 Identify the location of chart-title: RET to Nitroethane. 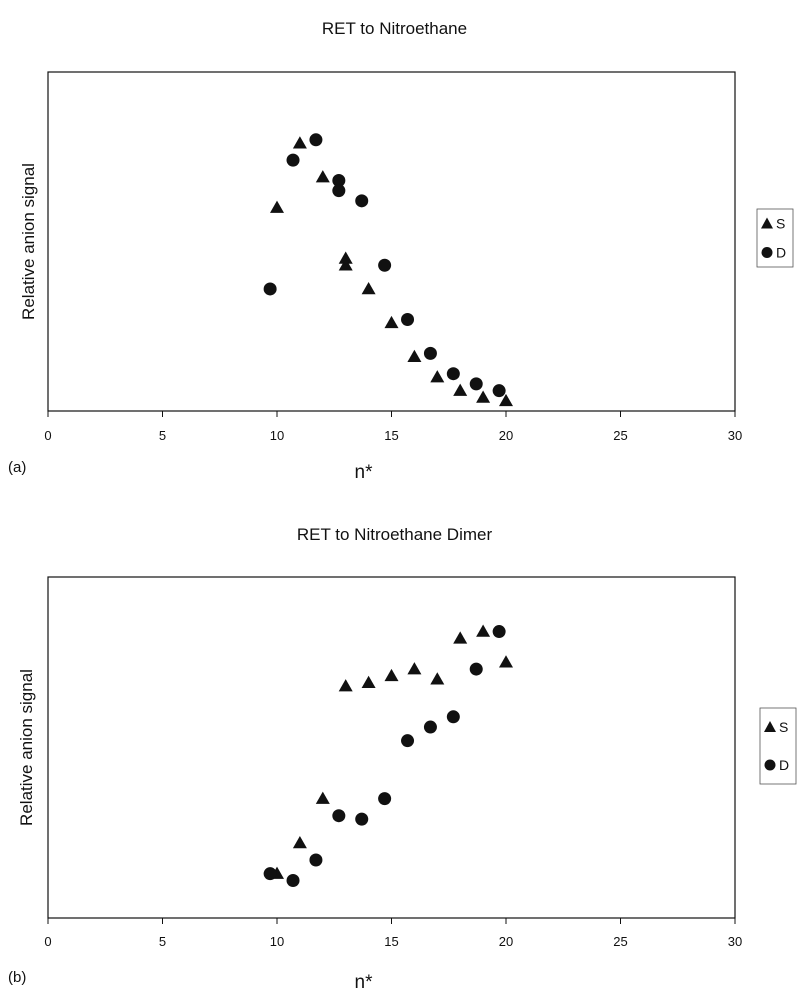
(394, 28).